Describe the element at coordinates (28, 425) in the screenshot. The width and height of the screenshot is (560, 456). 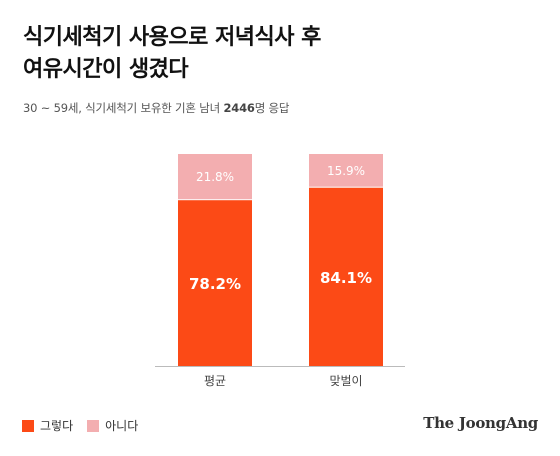
I see `legend-swatch-yes` at that location.